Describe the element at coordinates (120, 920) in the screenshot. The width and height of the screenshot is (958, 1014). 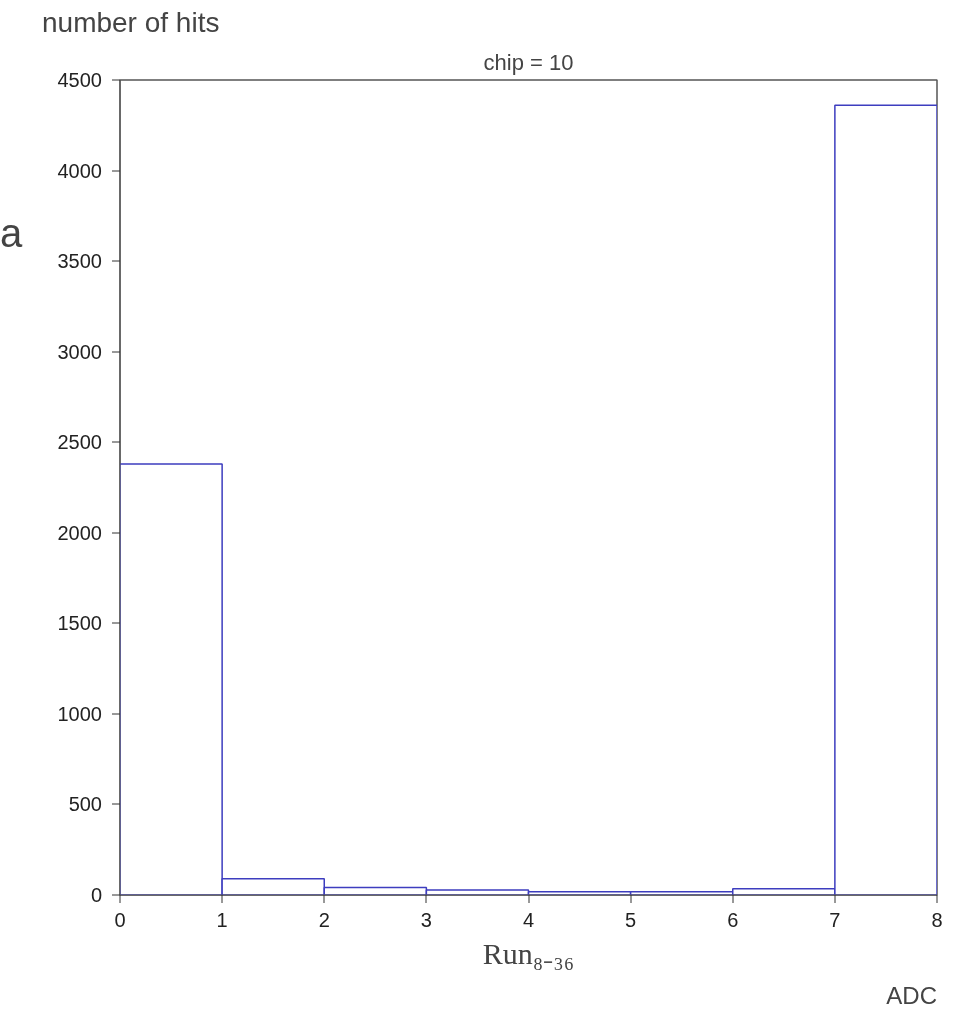
I see `x-tick-label: 0` at that location.